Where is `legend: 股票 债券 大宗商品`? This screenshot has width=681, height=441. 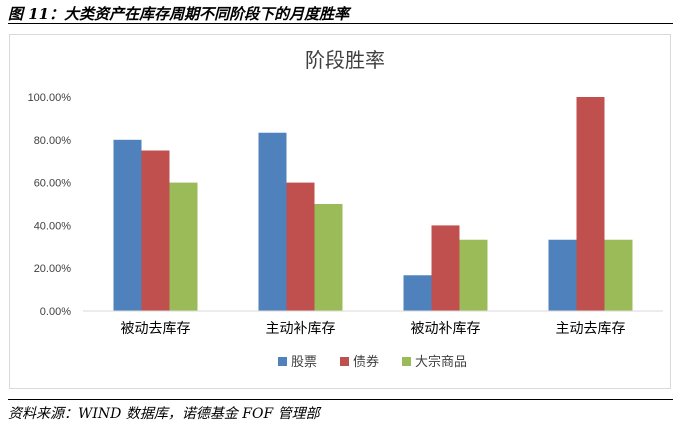 legend: 股票 债券 大宗商品 is located at coordinates (372, 362).